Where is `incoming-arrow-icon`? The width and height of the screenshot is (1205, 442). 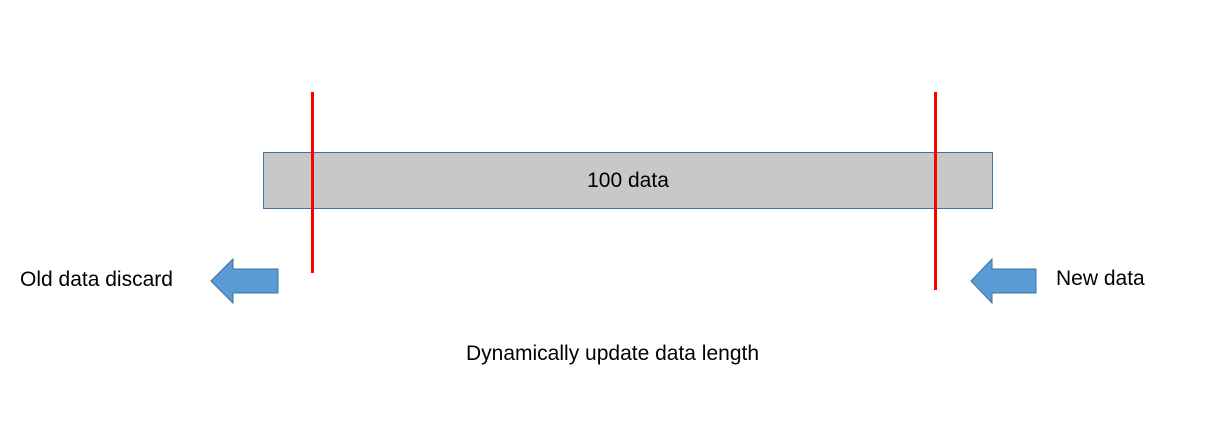 incoming-arrow-icon is located at coordinates (1003, 281).